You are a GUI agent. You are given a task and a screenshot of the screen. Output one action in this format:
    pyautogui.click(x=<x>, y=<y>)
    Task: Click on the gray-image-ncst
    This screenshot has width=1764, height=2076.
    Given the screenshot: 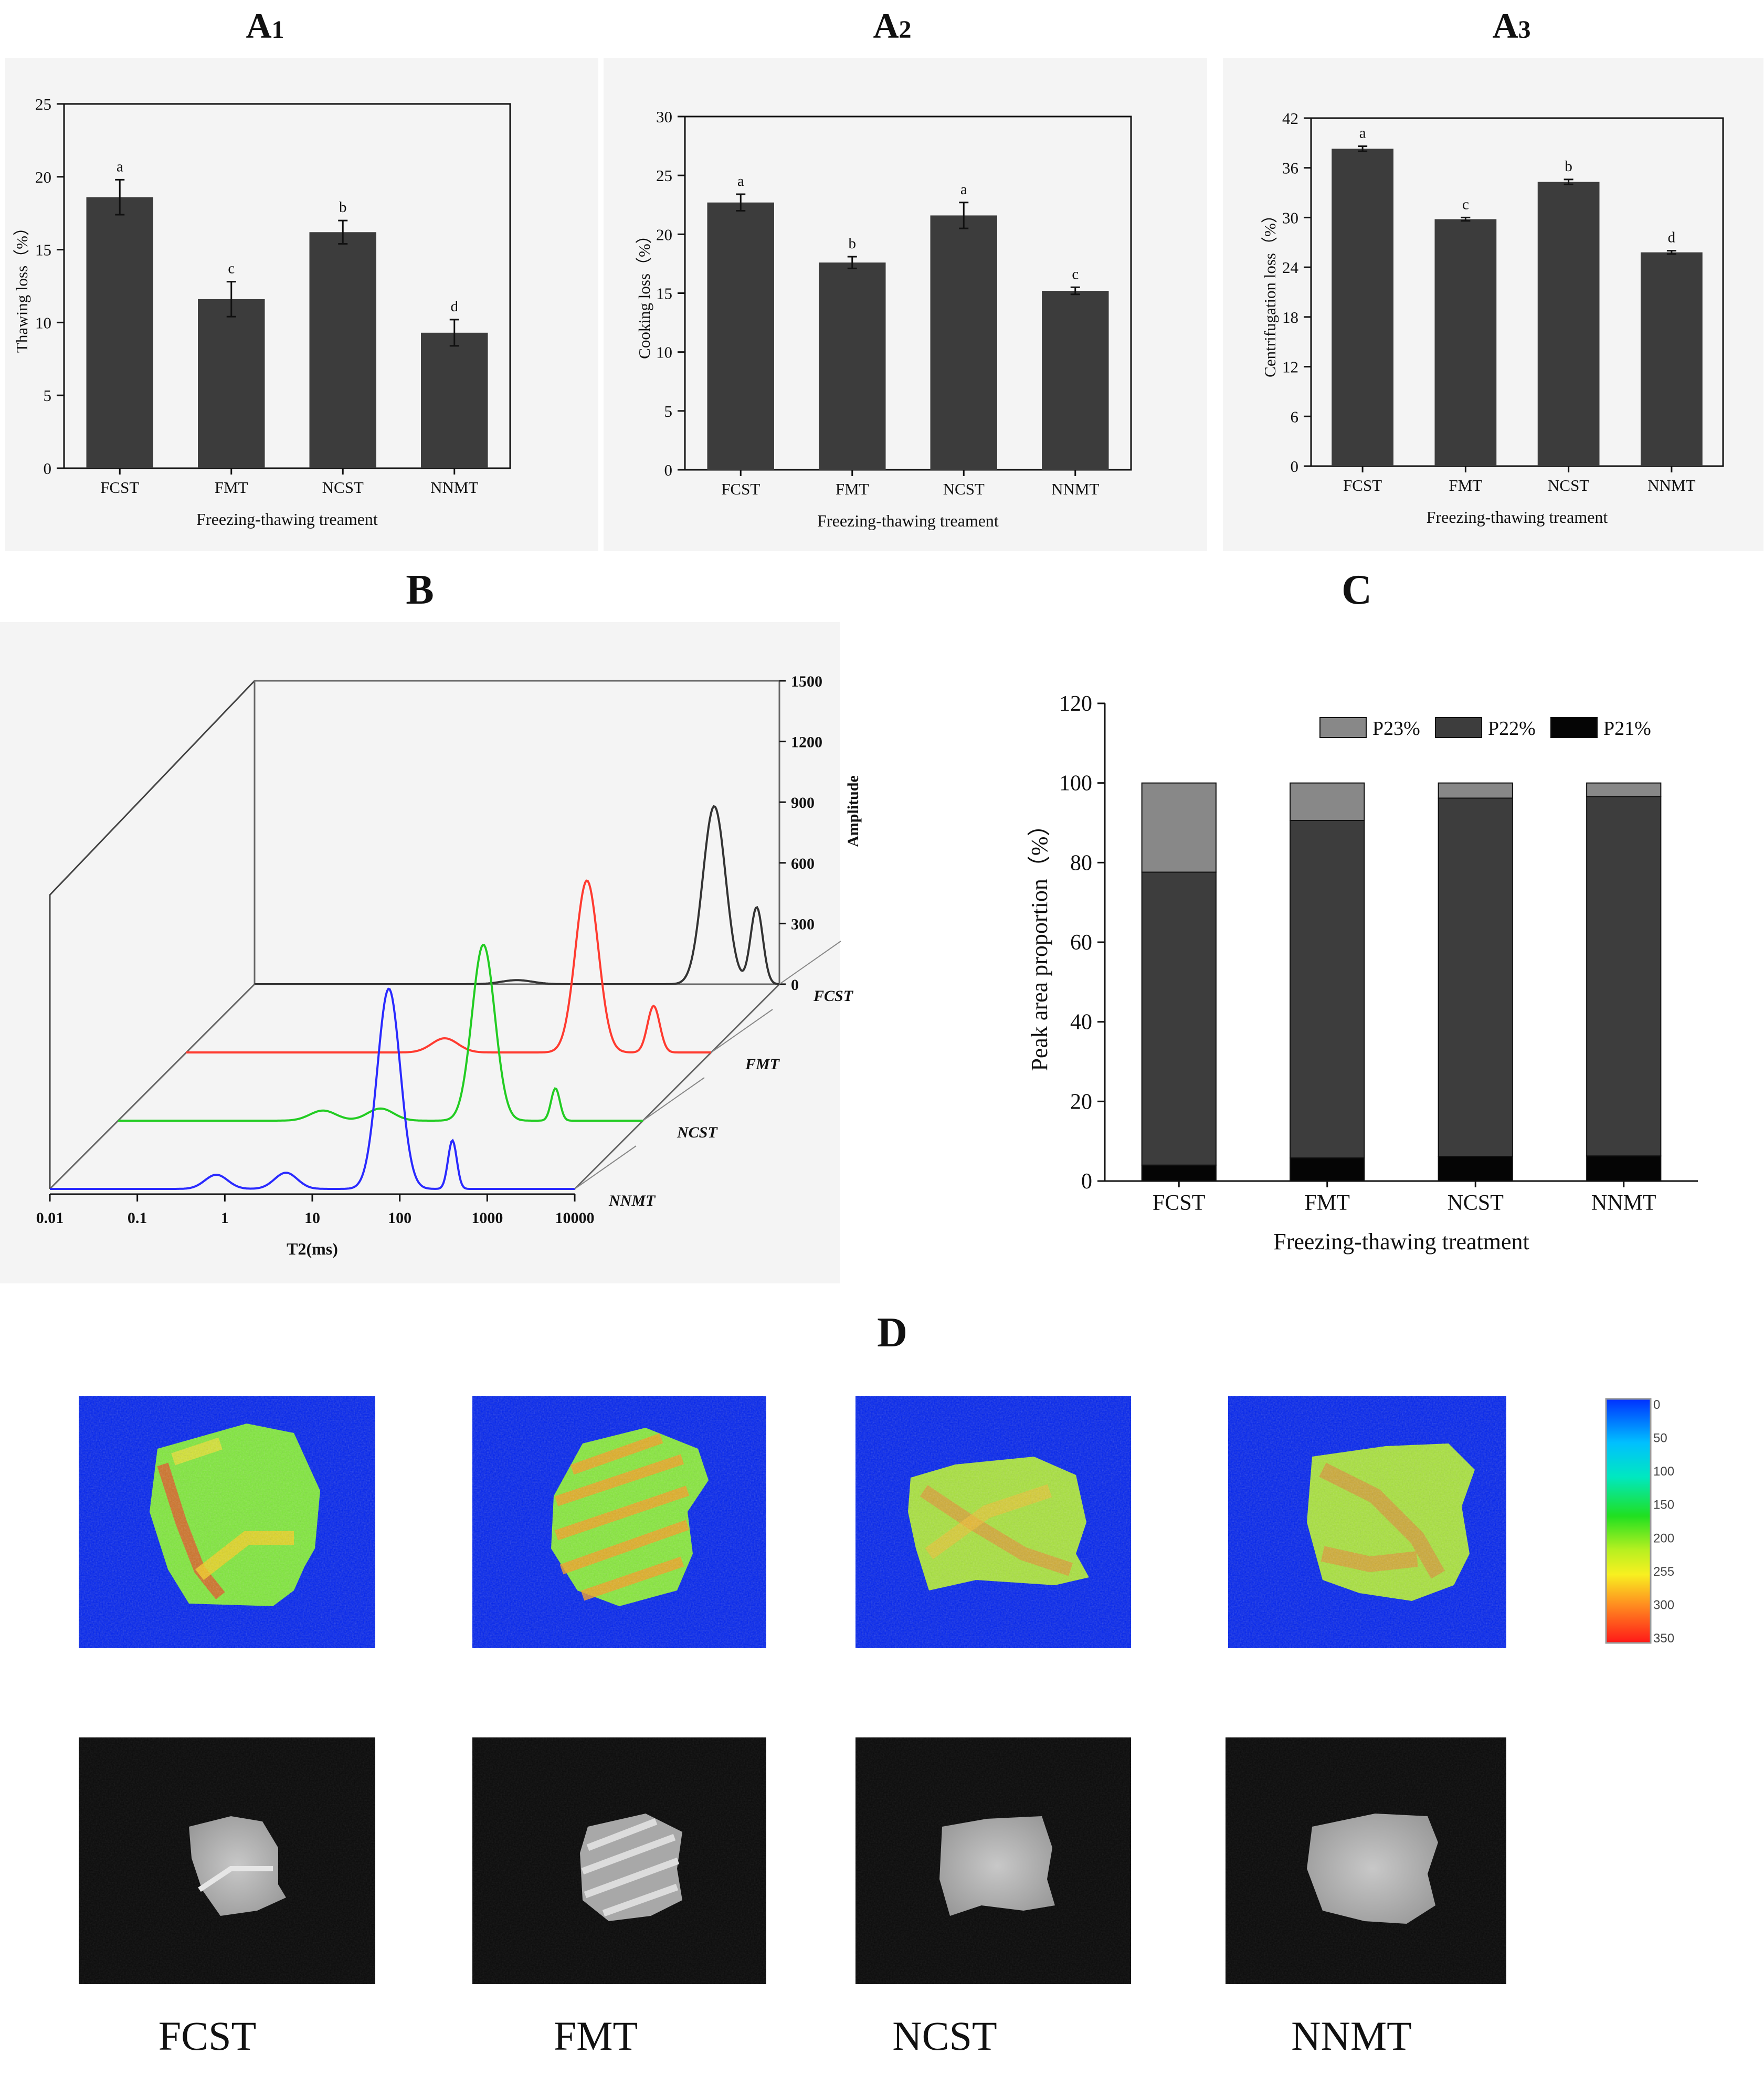 What is the action you would take?
    pyautogui.click(x=993, y=1860)
    